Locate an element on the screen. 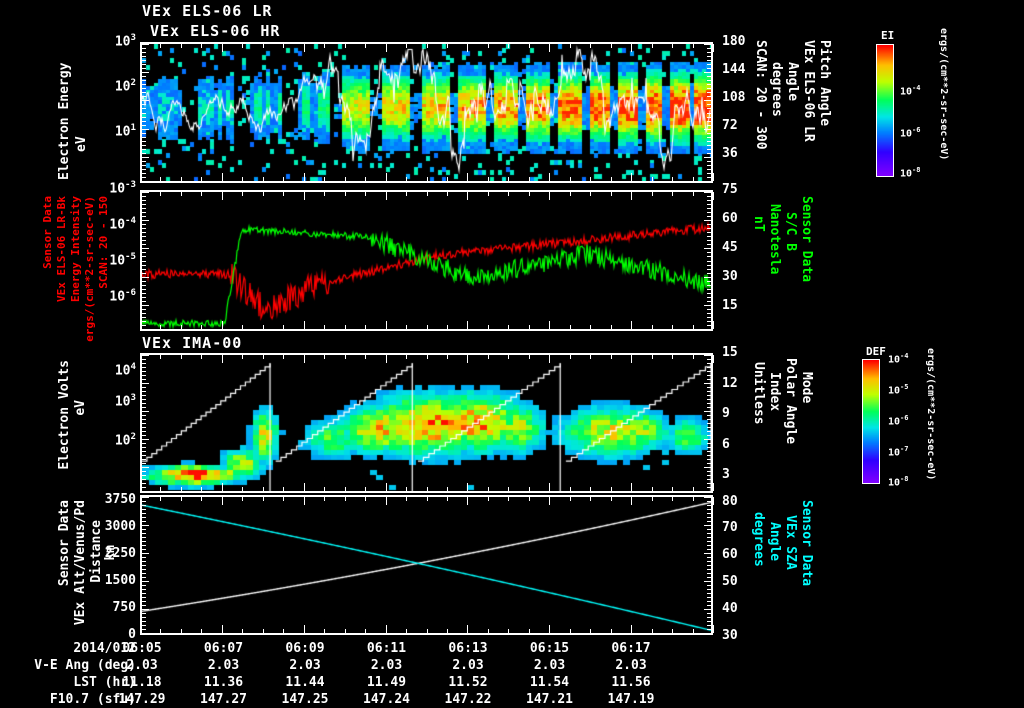 This screenshot has width=1024, height=708. panel-ei-ylabel-3: Energy Intensity is located at coordinates (75, 249).